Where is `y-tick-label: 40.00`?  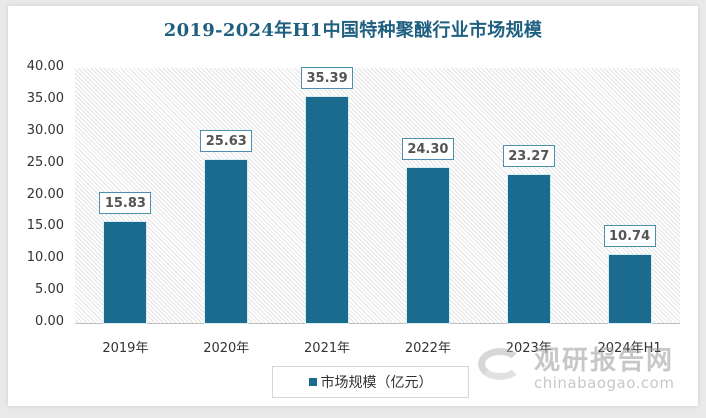
y-tick-label: 40.00 is located at coordinates (45, 66).